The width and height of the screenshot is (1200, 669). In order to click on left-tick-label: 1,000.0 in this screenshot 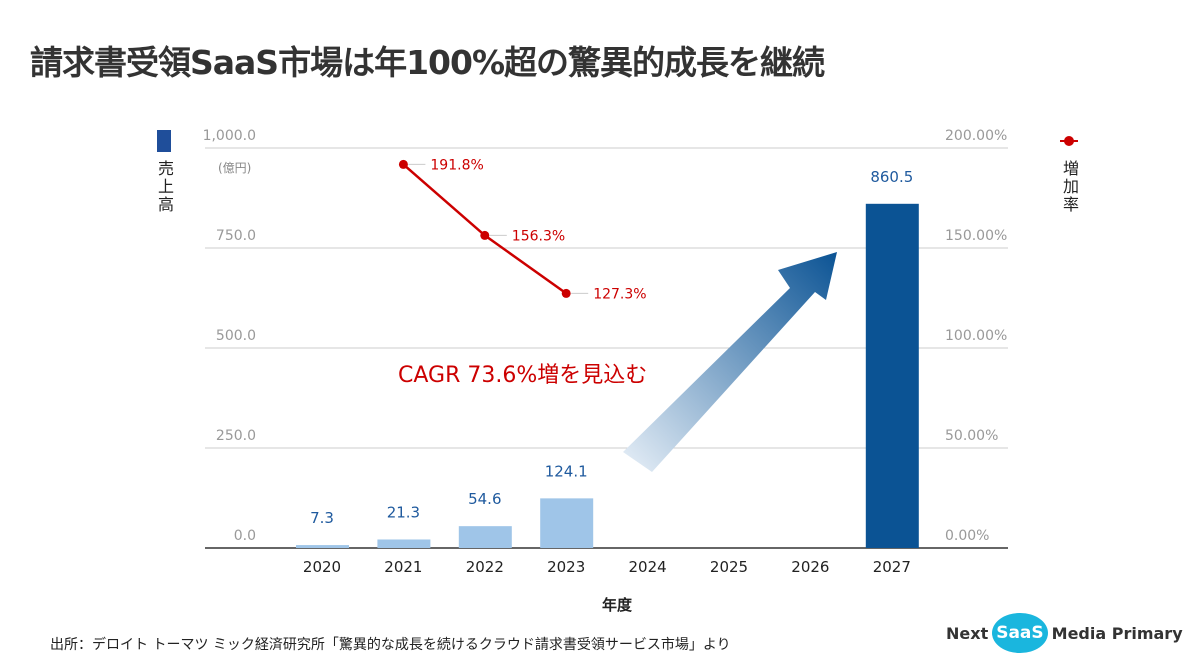, I will do `click(229, 136)`.